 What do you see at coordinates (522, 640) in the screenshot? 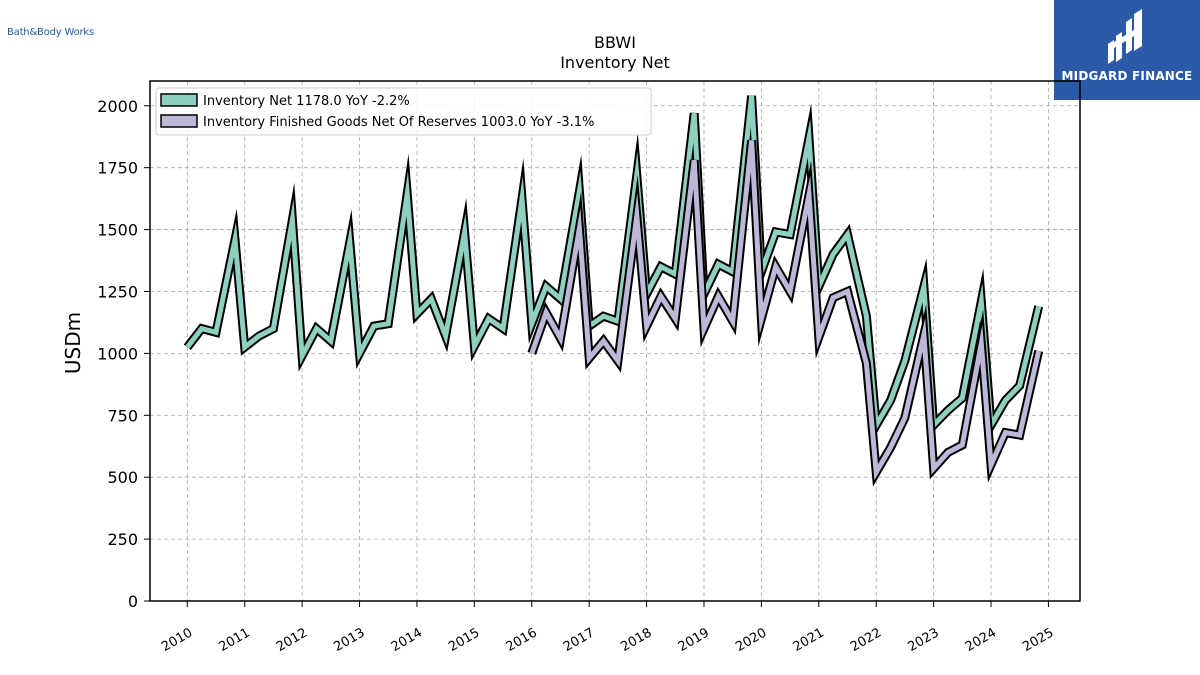
I see `x-tick-label: 2016` at bounding box center [522, 640].